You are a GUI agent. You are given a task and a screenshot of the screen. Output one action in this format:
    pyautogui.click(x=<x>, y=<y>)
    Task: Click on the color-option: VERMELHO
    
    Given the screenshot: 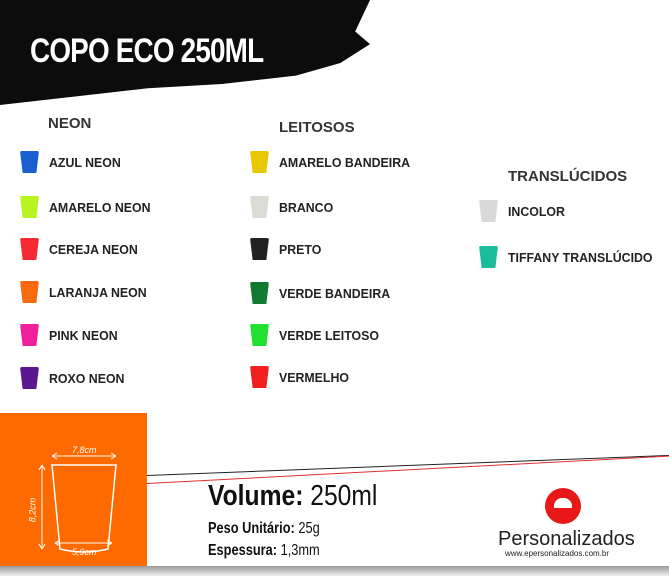 What is the action you would take?
    pyautogui.click(x=301, y=377)
    